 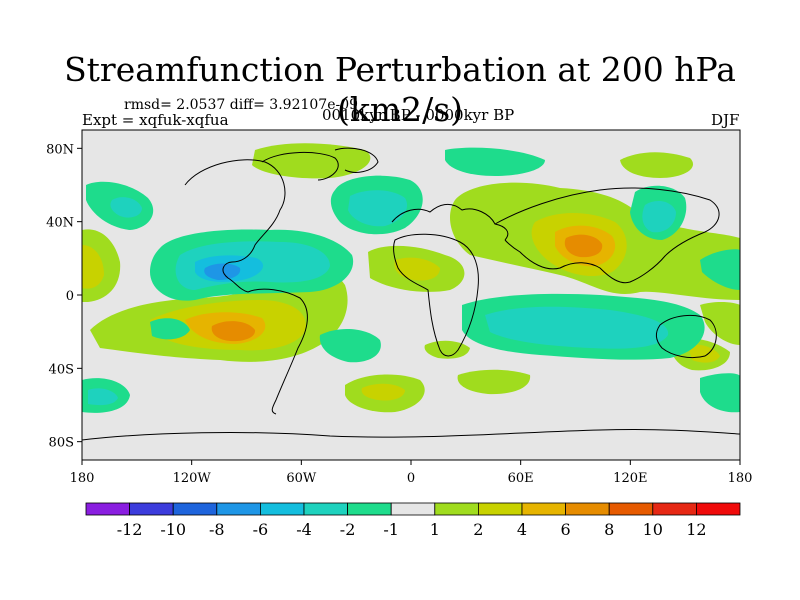 What do you see at coordinates (521, 478) in the screenshot?
I see `lon-tick-label: 60E` at bounding box center [521, 478].